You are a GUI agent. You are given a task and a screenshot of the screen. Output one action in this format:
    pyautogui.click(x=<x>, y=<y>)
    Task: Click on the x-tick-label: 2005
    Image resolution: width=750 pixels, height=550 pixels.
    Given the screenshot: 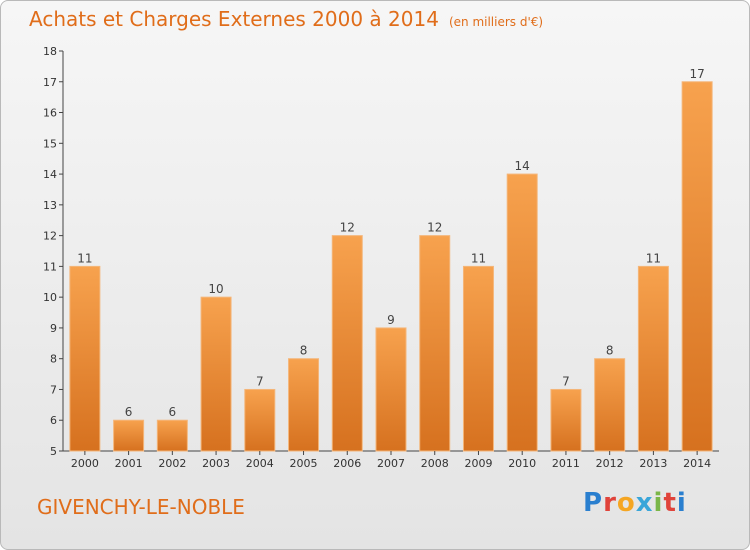 What is the action you would take?
    pyautogui.click(x=304, y=463)
    